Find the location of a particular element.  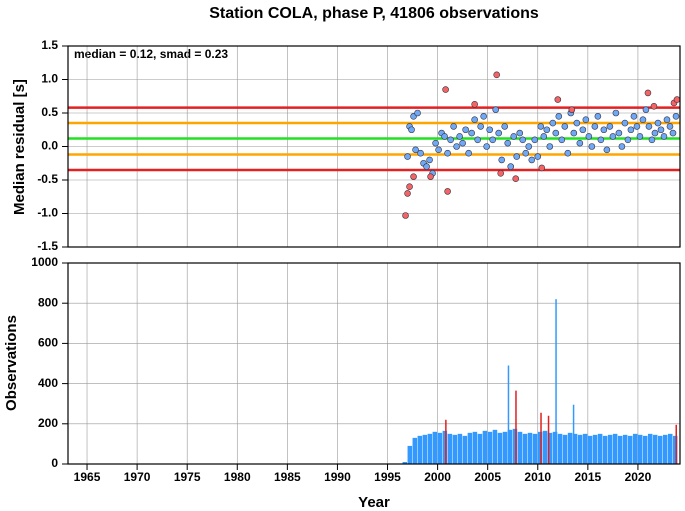

x-tick-label: 2015 is located at coordinates (587, 477).